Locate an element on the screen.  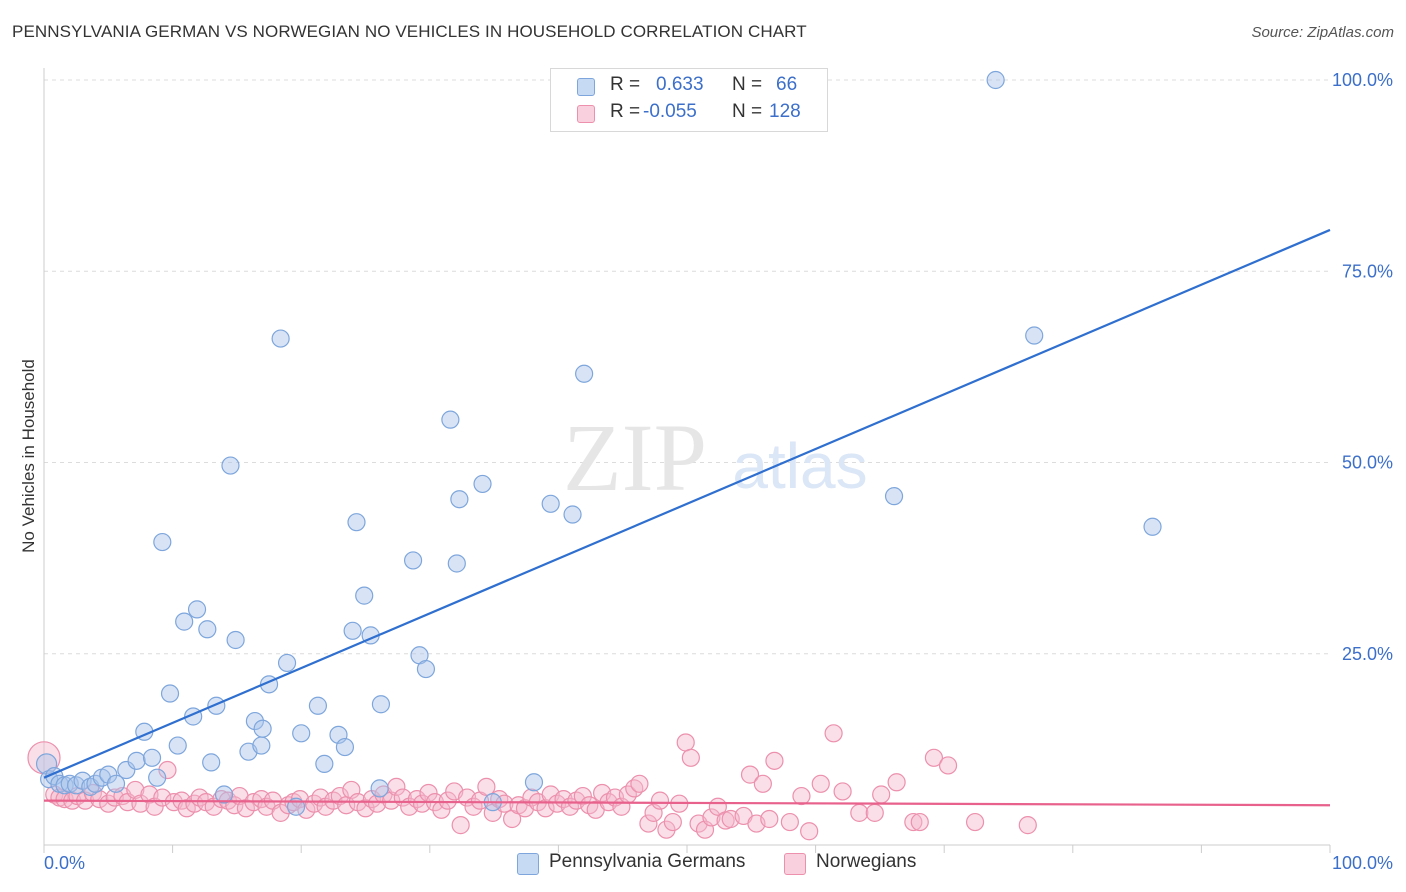
y-tick-label: 100.0% is located at coordinates (1362, 80).